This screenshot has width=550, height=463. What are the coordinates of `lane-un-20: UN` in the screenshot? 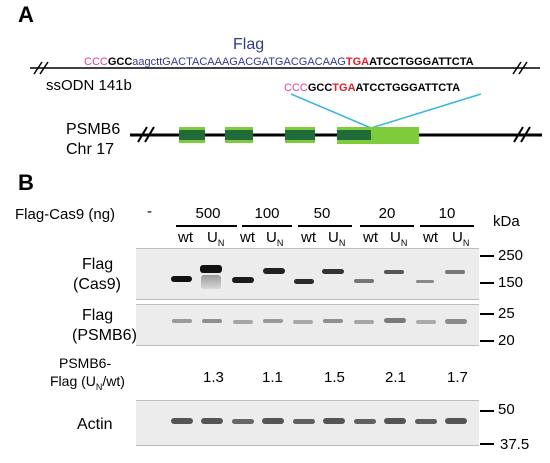 It's located at (399, 238).